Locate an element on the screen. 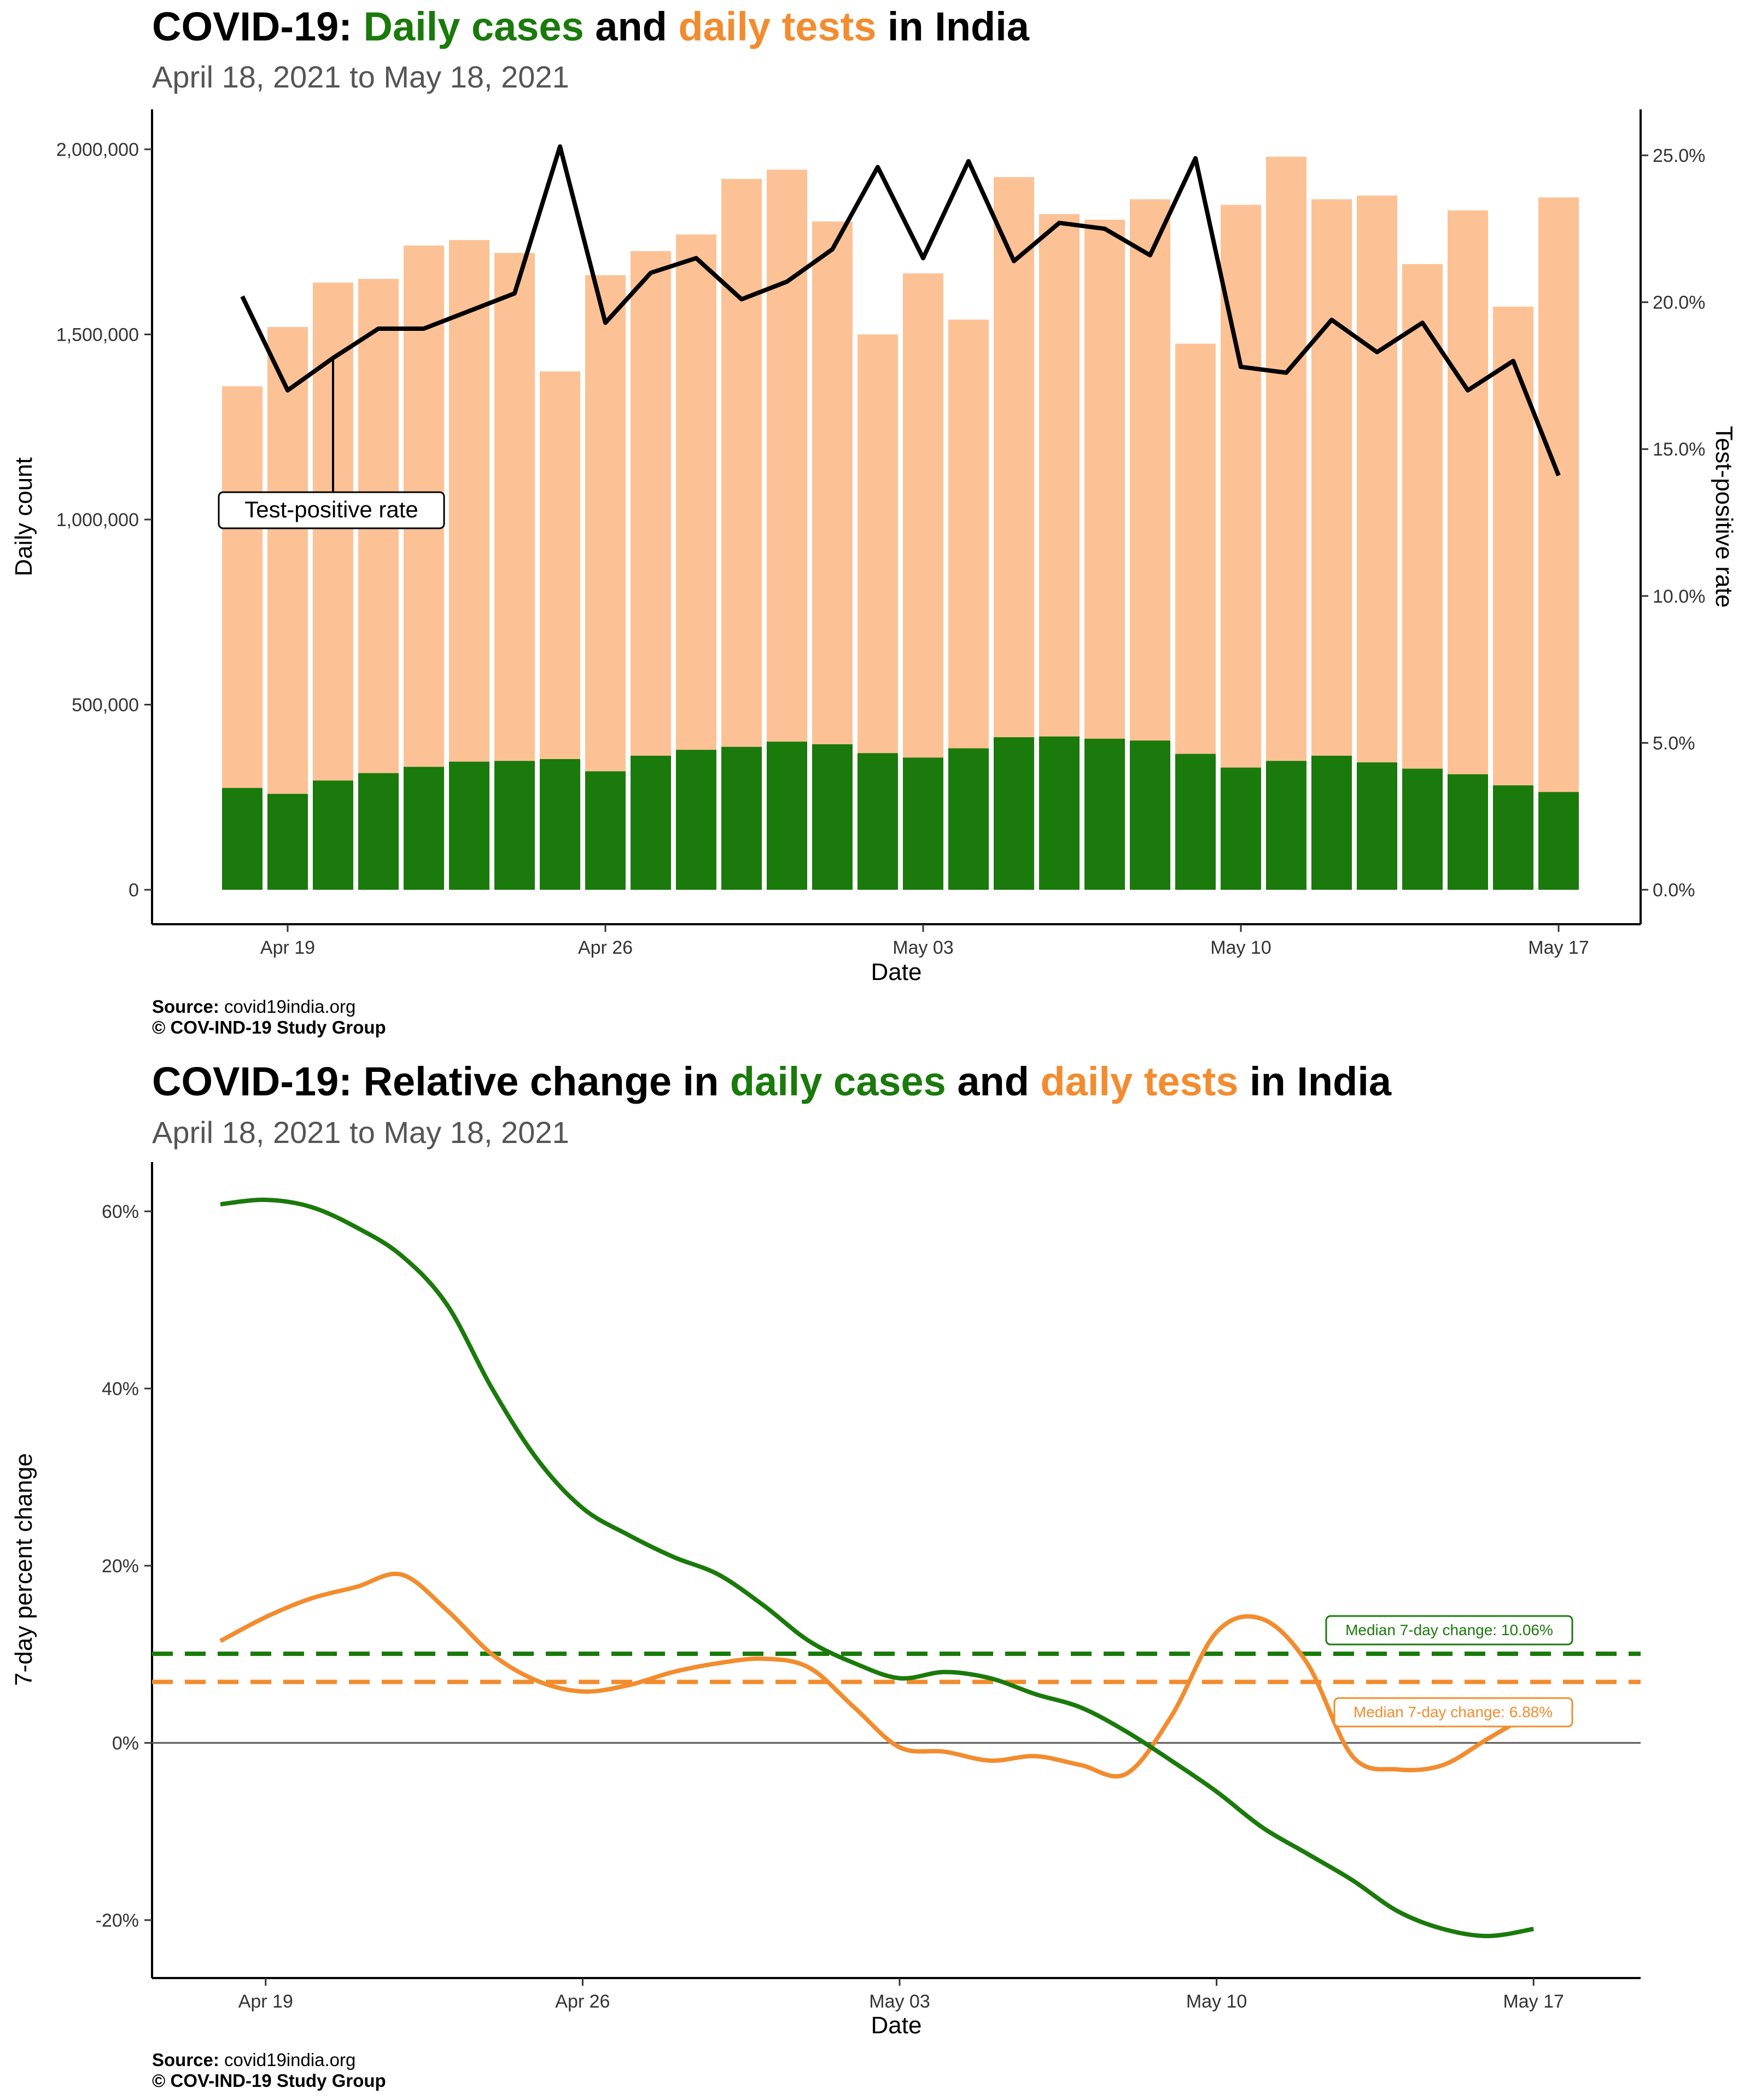 Image resolution: width=1750 pixels, height=2100 pixels. chart1-test-positive-rate-line is located at coordinates (900, 310).